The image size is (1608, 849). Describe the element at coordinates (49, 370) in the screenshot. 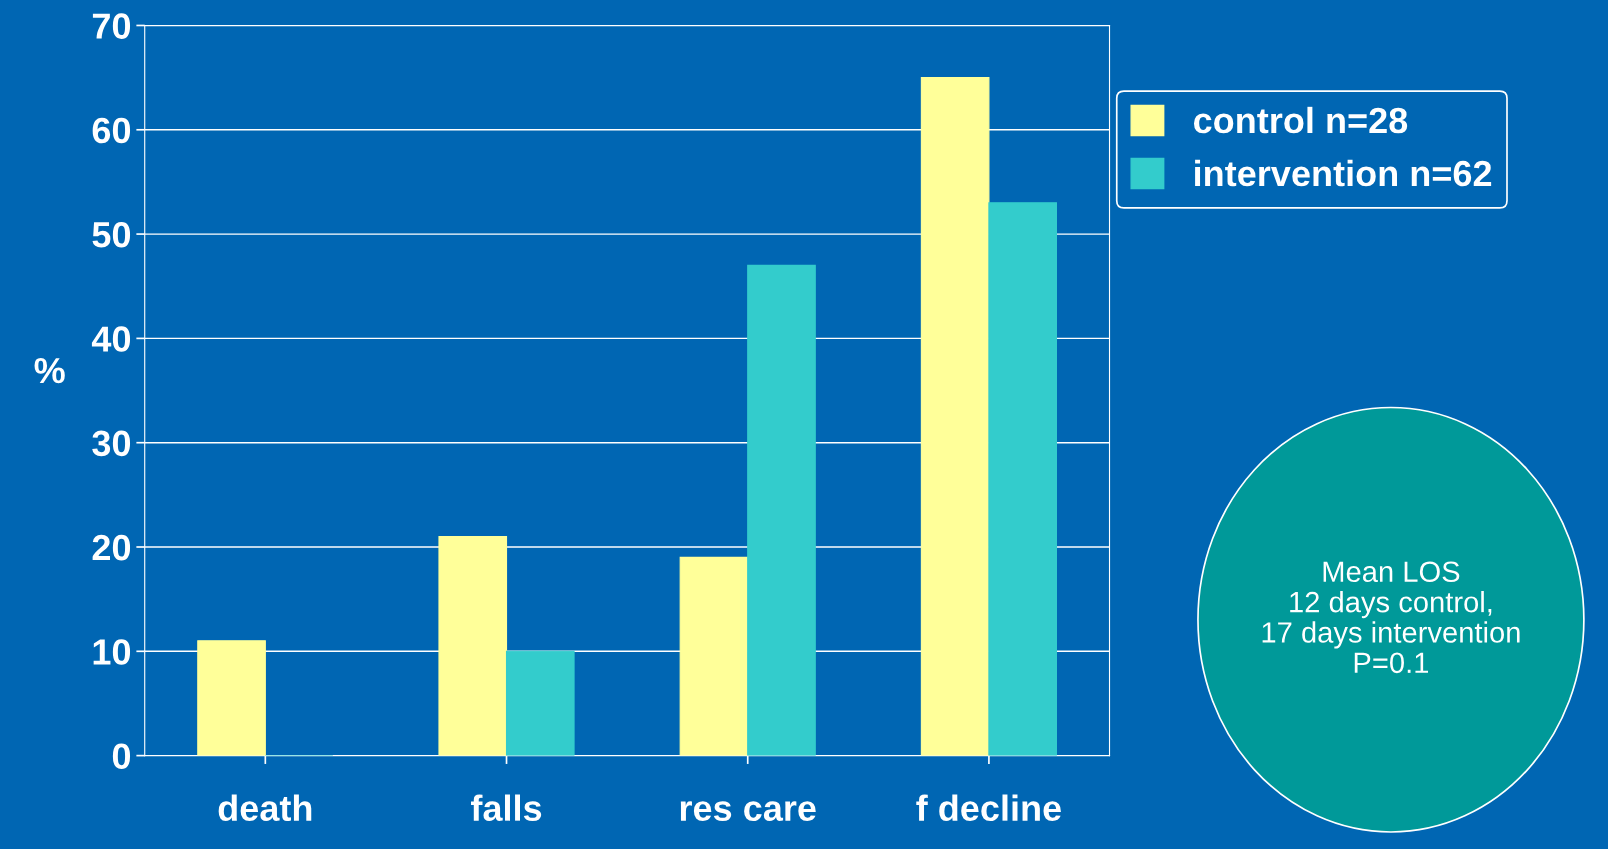

I see `y-axis-title: %` at that location.